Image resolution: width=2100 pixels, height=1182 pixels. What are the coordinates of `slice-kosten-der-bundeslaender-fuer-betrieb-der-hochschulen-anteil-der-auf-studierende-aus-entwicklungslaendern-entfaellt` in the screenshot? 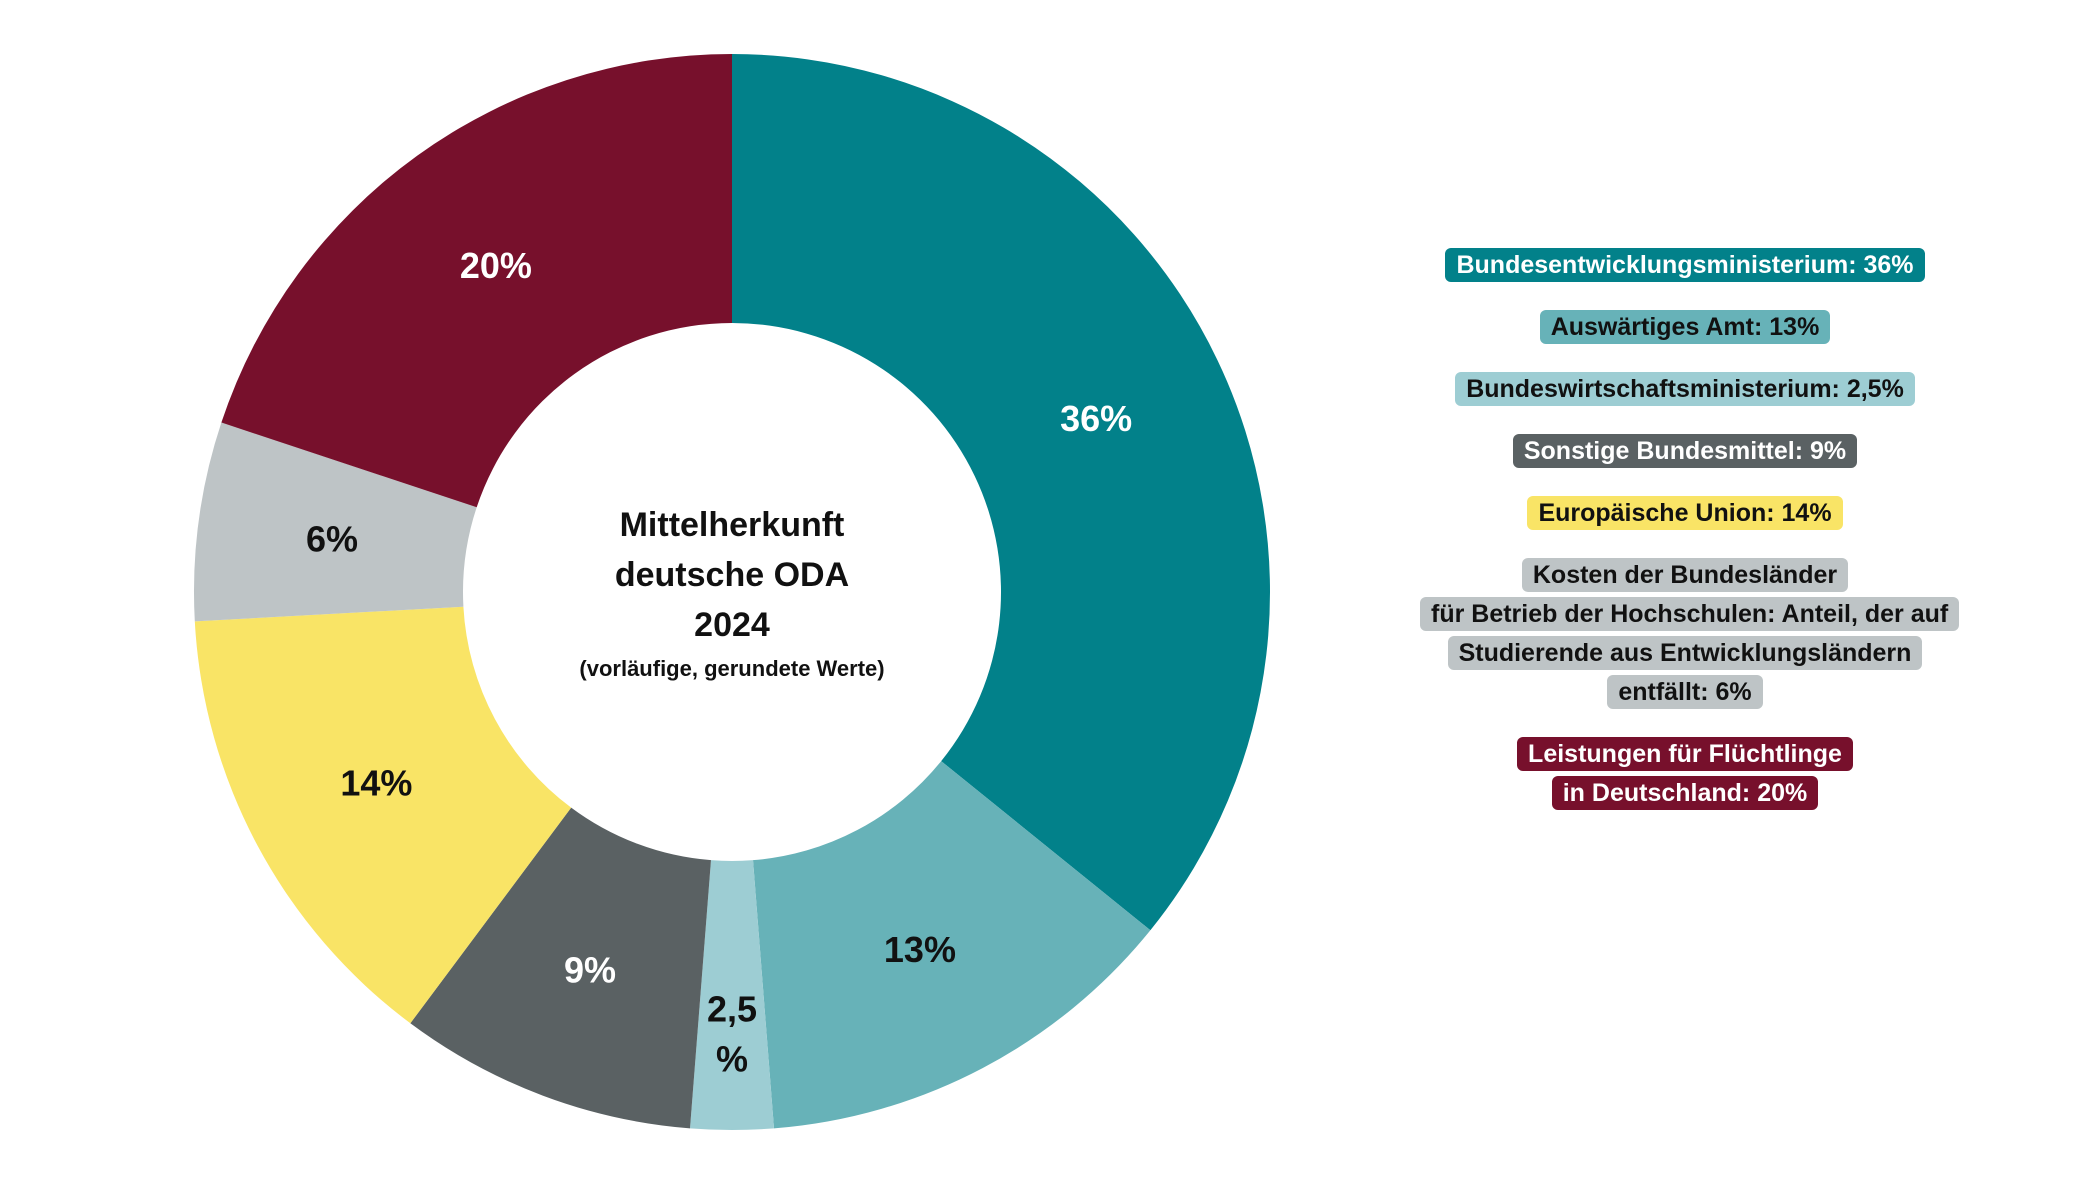 It's located at (335, 522).